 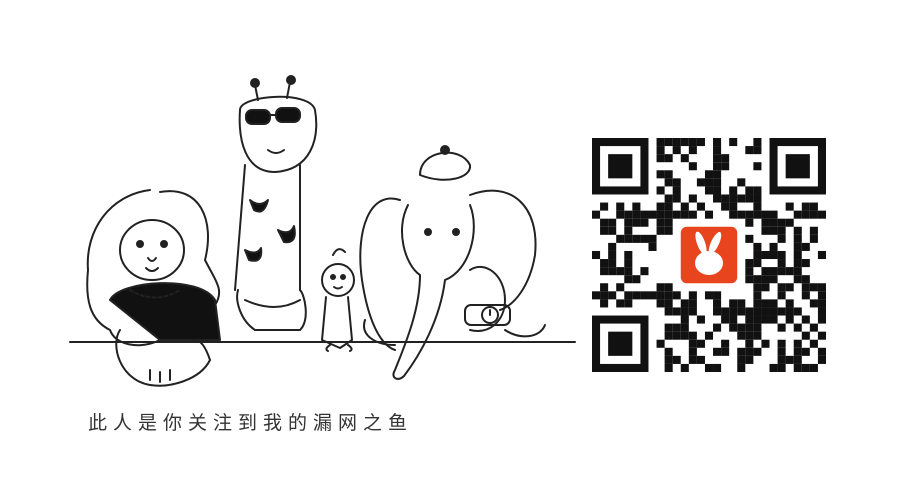 What do you see at coordinates (338, 300) in the screenshot?
I see `monkey` at bounding box center [338, 300].